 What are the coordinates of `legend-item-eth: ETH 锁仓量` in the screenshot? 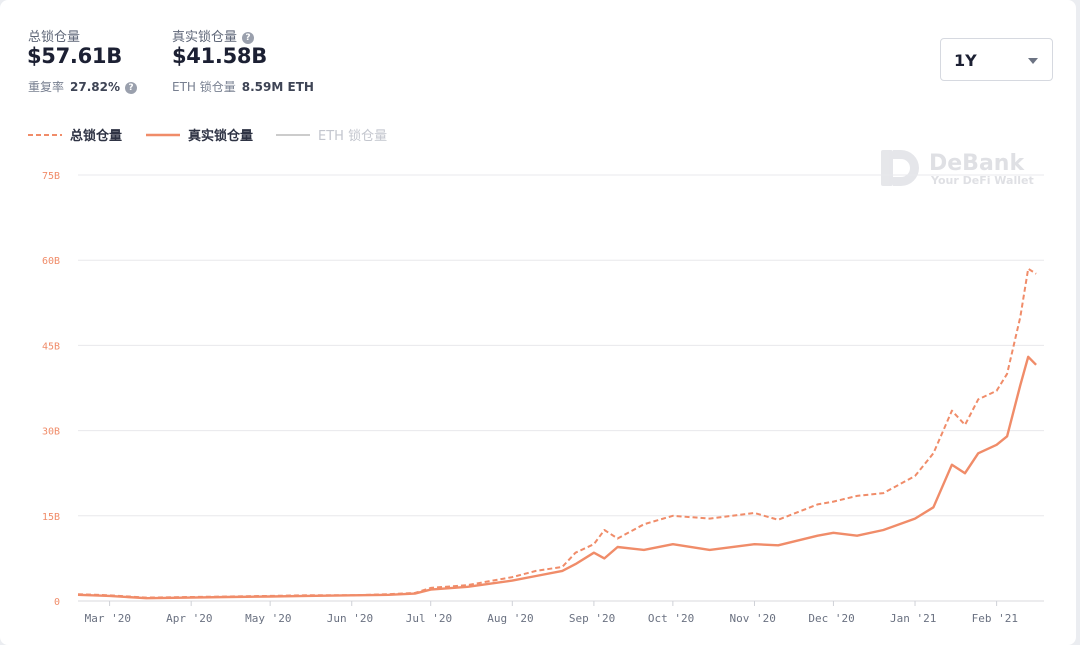 It's located at (331, 134).